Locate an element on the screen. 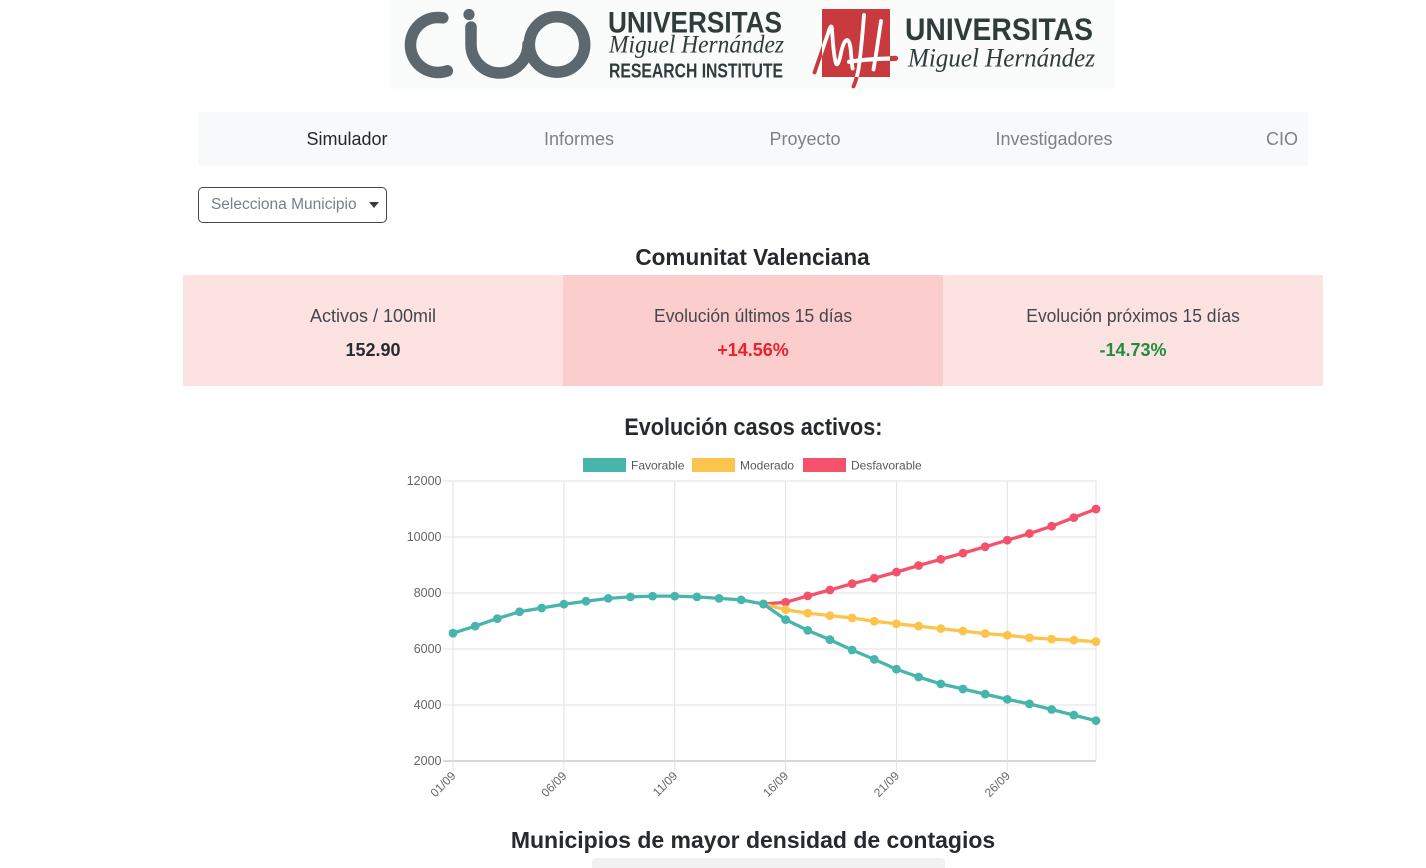  svg-text: 12000 is located at coordinates (424, 481).